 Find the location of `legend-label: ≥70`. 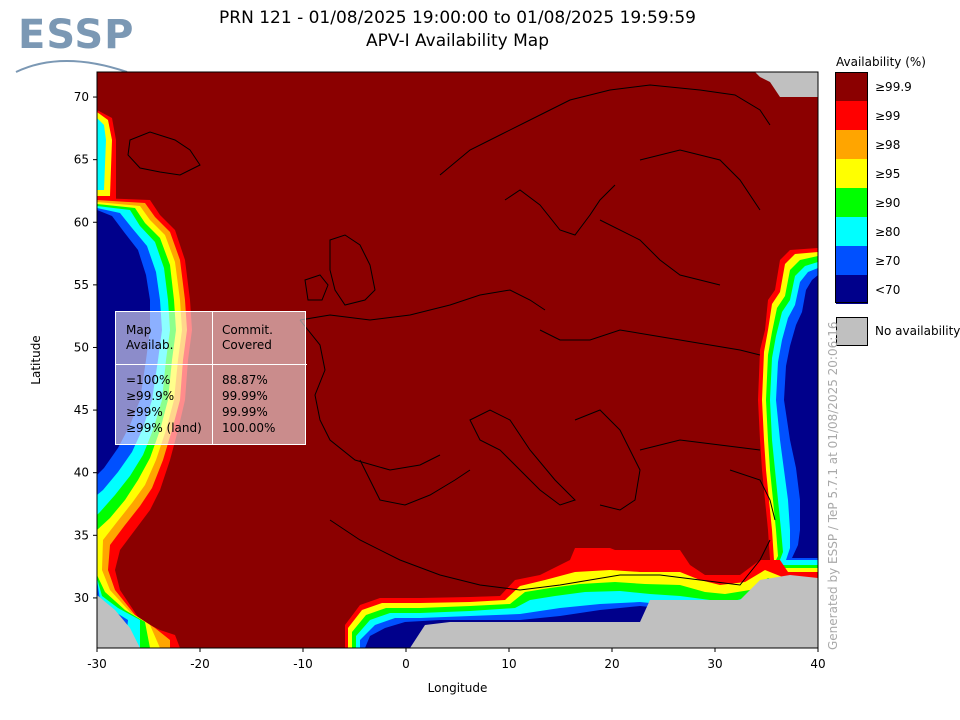

legend-label: ≥70 is located at coordinates (888, 261).